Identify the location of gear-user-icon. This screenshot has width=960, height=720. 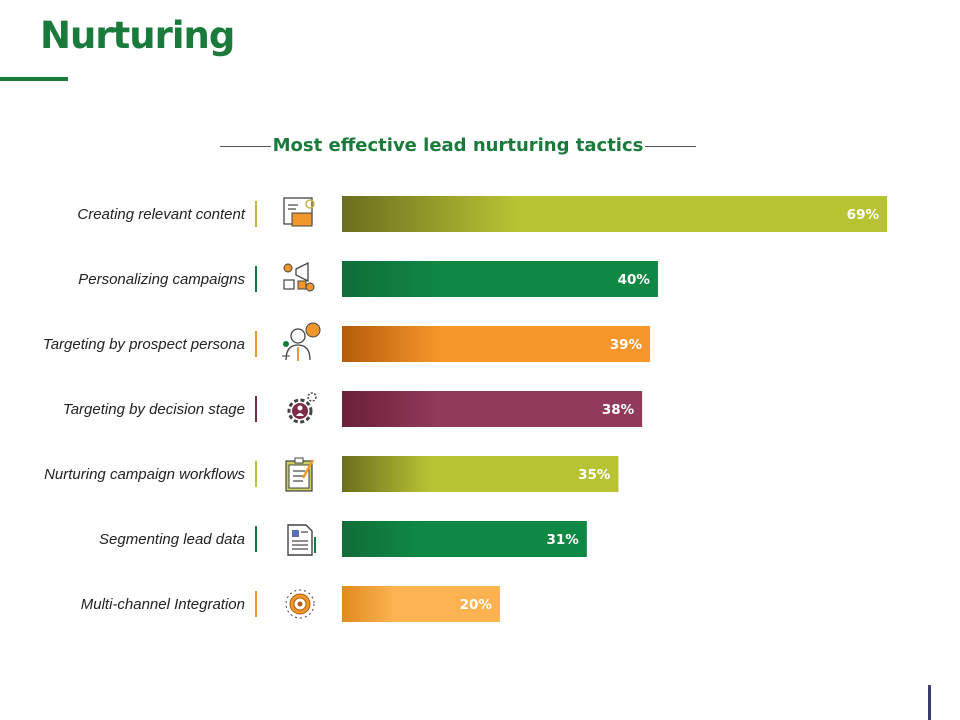
(302, 408).